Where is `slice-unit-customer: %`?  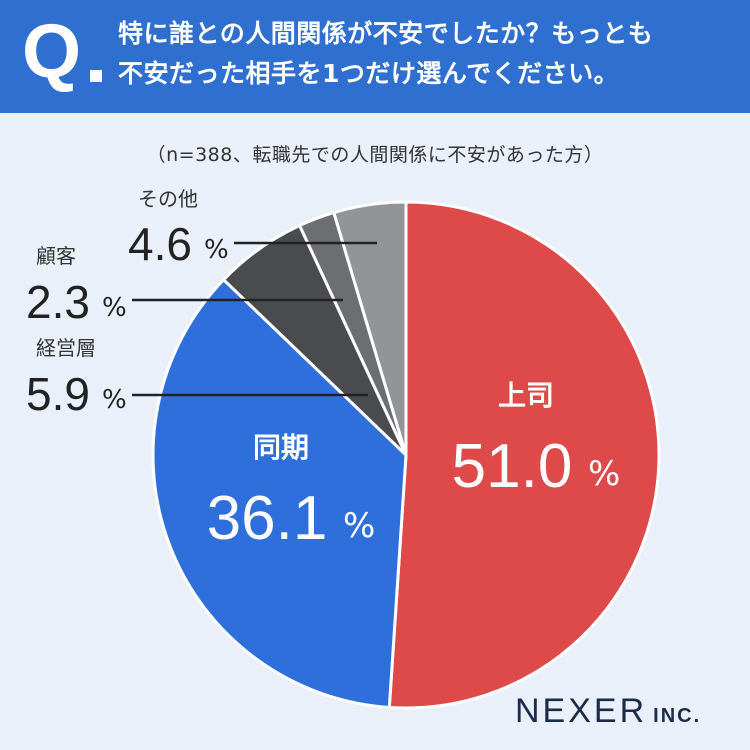 slice-unit-customer: % is located at coordinates (114, 308).